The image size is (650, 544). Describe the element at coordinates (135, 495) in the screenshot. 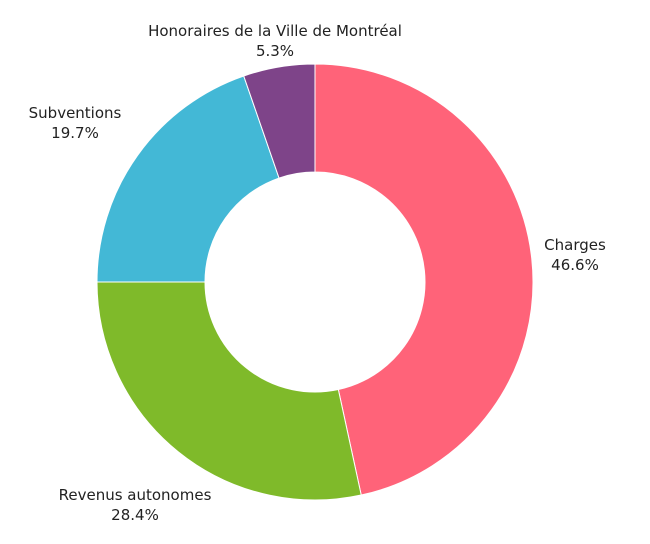

I see `slice-label-revenus-autonomes: Revenus autonomes` at that location.